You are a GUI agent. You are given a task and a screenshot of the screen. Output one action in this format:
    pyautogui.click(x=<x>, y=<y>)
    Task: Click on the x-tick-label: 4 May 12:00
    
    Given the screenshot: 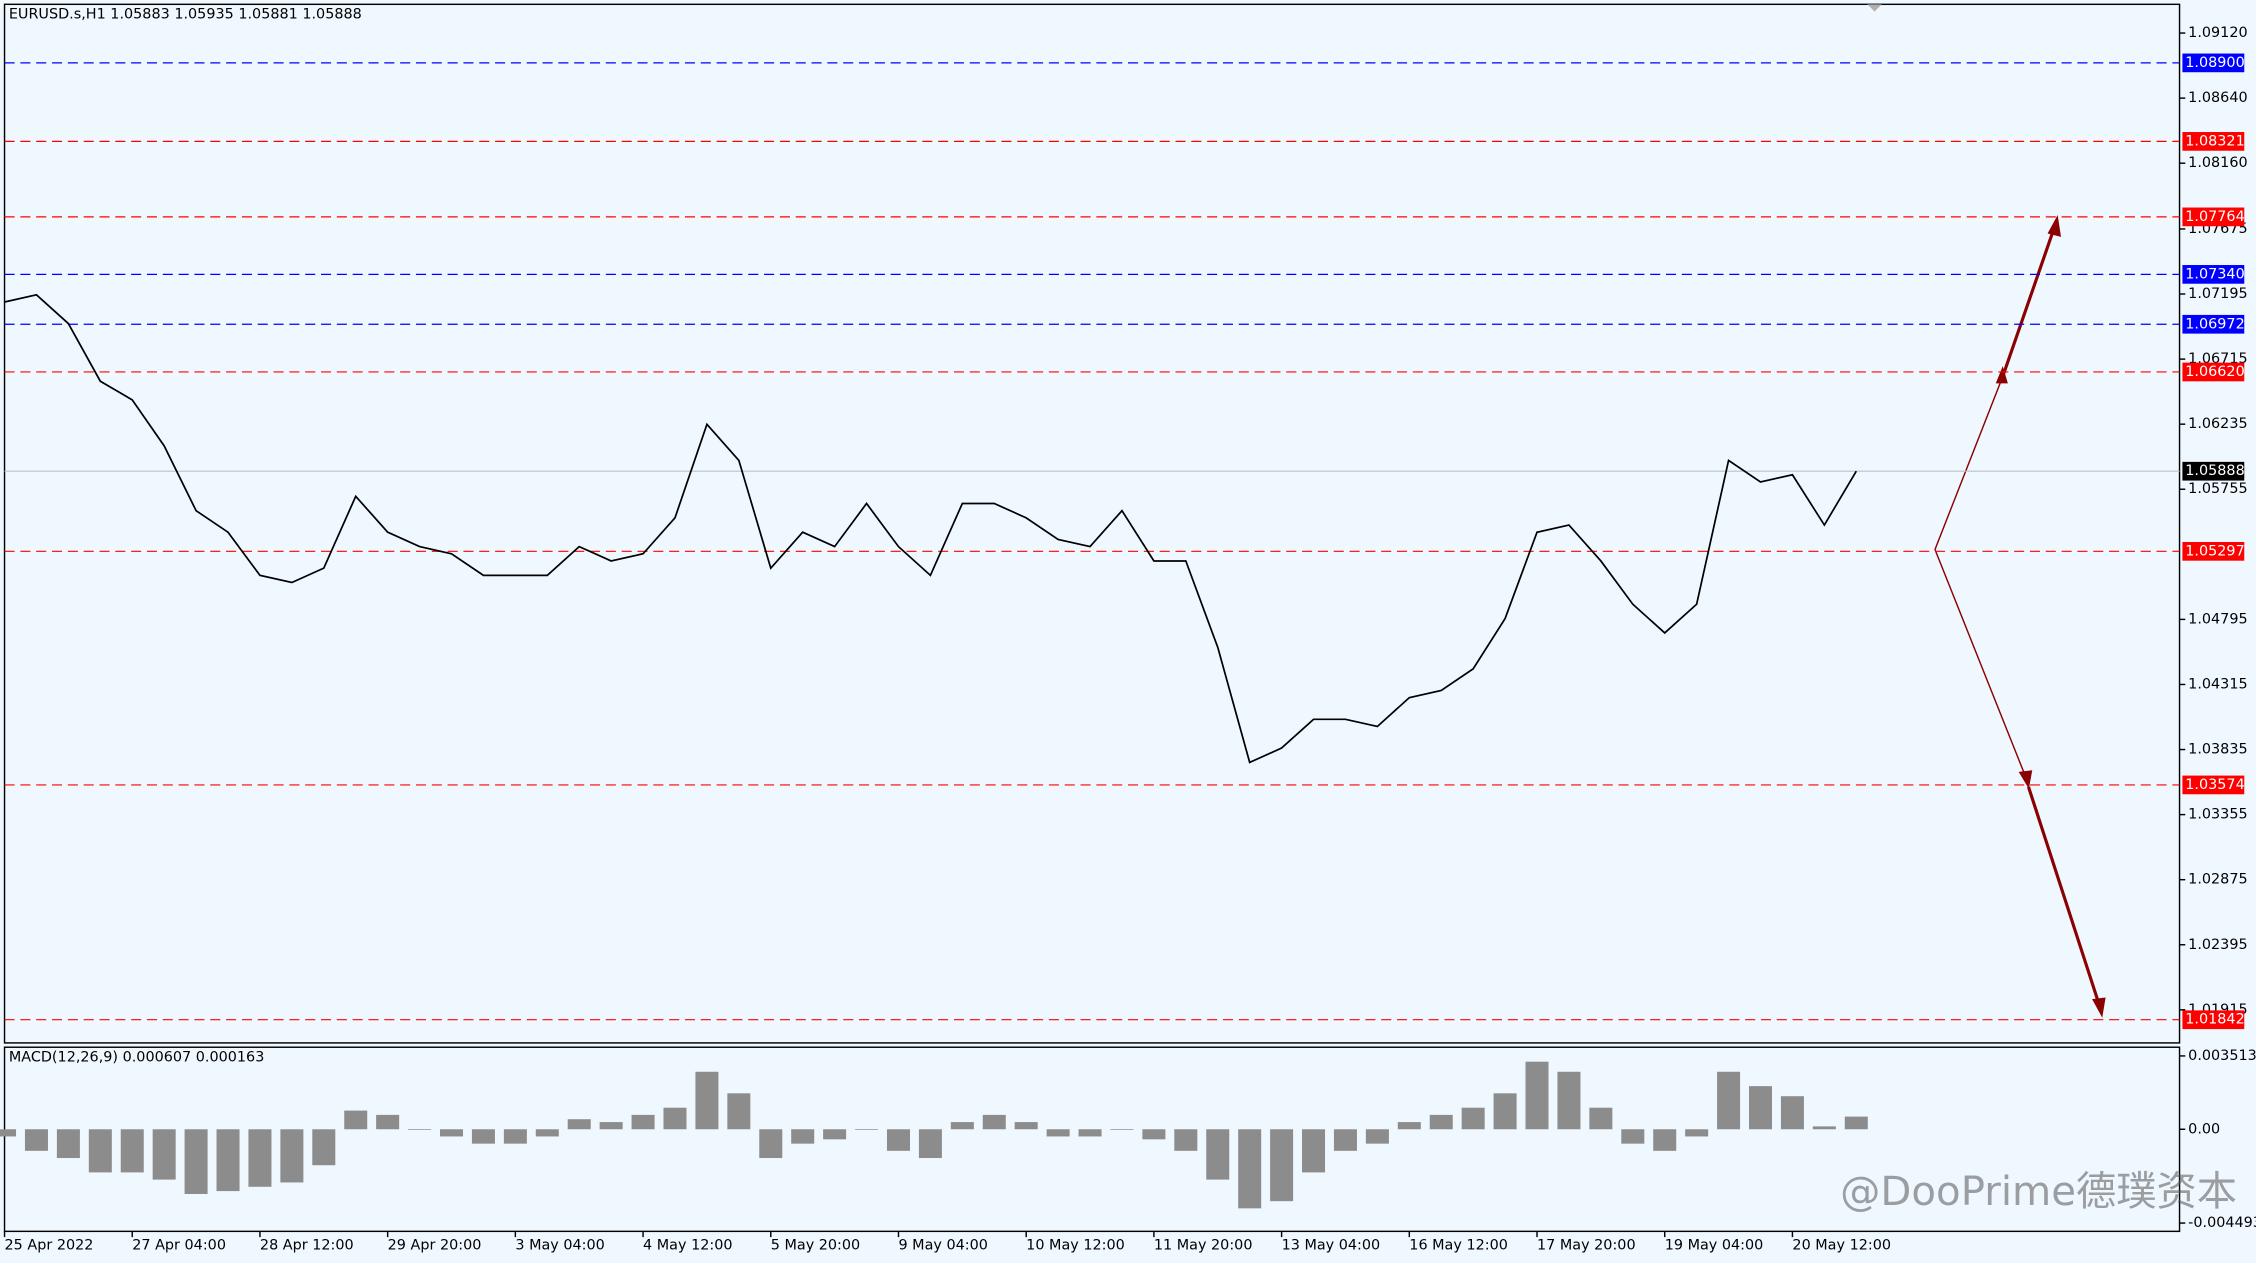 What is the action you would take?
    pyautogui.click(x=687, y=1246)
    